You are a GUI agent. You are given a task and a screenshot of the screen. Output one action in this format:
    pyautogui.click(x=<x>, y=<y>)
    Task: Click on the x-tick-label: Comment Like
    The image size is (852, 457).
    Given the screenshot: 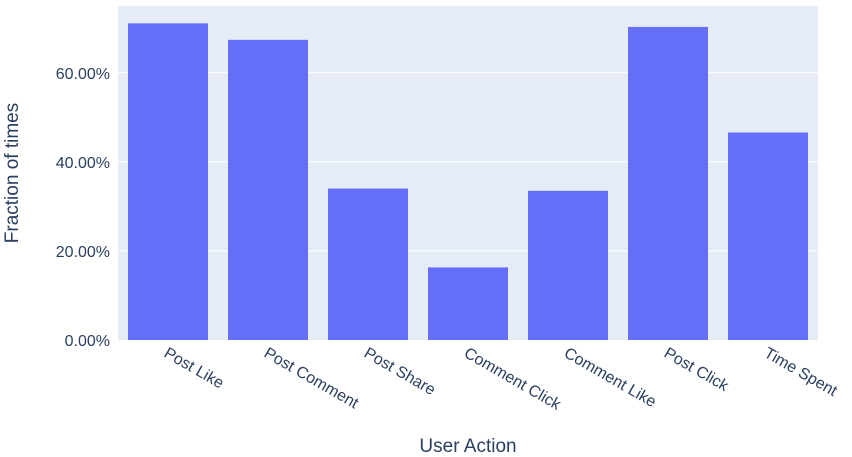 What is the action you would take?
    pyautogui.click(x=610, y=378)
    